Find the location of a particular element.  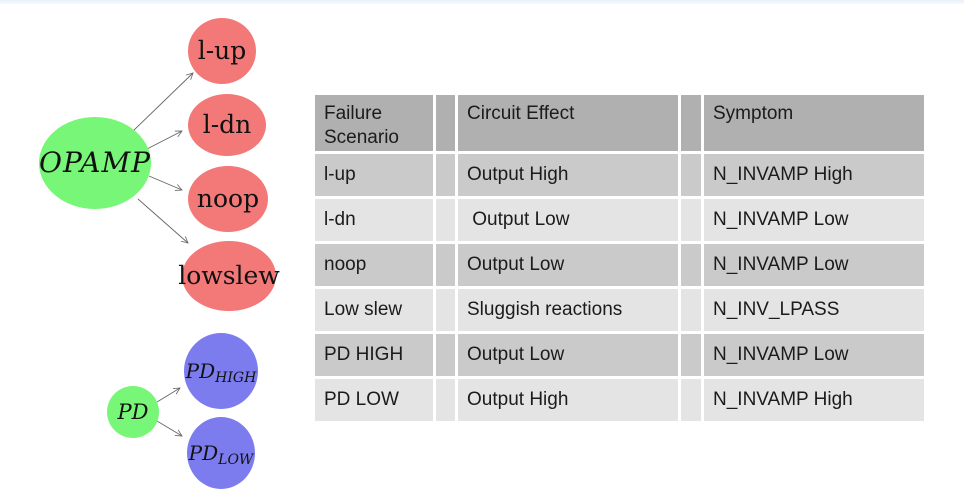

failure-node-lowslew-label: lowslew is located at coordinates (229, 275).